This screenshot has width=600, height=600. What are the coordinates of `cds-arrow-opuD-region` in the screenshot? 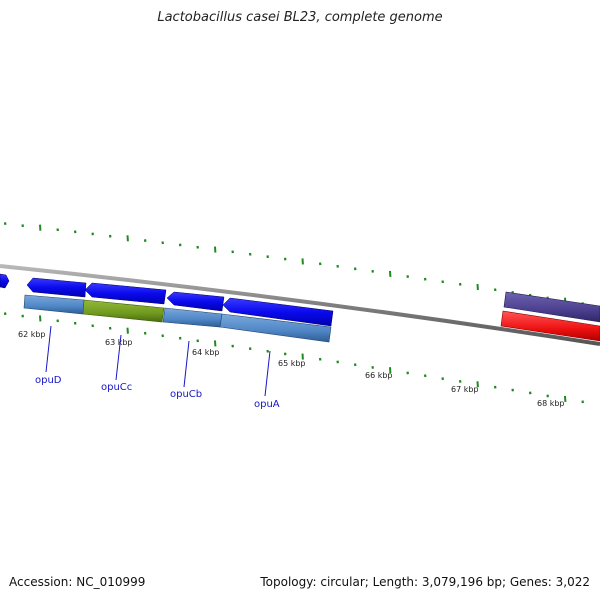 It's located at (56, 287).